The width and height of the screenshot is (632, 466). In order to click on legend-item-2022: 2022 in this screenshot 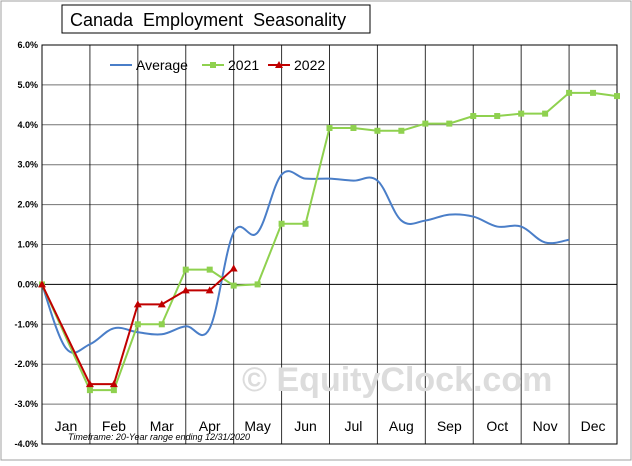, I will do `click(296, 65)`.